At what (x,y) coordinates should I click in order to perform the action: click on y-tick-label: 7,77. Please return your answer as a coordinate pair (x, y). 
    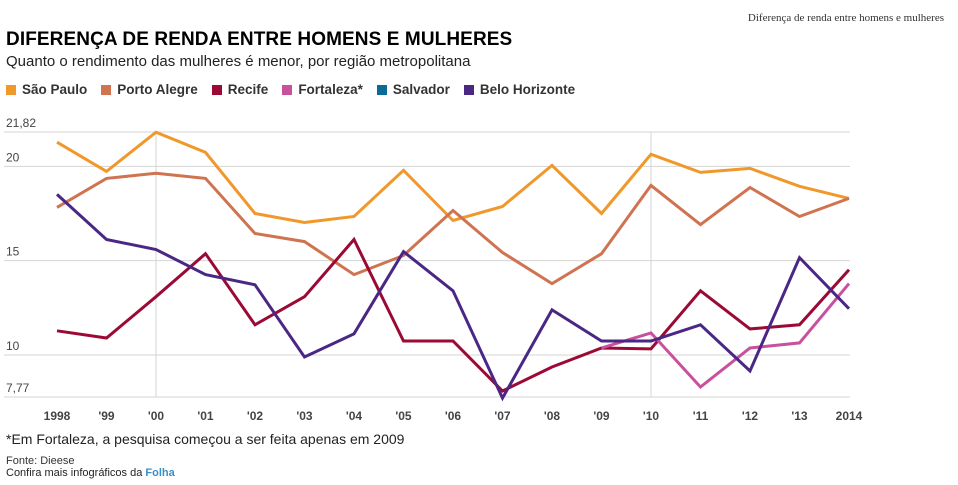
    Looking at the image, I should click on (18, 388).